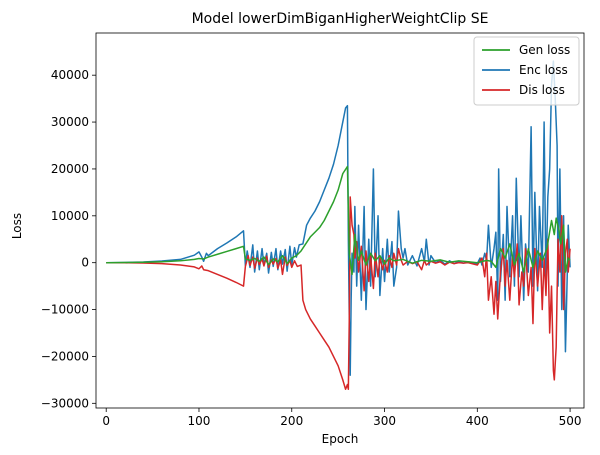  What do you see at coordinates (70, 169) in the screenshot?
I see `y-tick-label: 20000` at bounding box center [70, 169].